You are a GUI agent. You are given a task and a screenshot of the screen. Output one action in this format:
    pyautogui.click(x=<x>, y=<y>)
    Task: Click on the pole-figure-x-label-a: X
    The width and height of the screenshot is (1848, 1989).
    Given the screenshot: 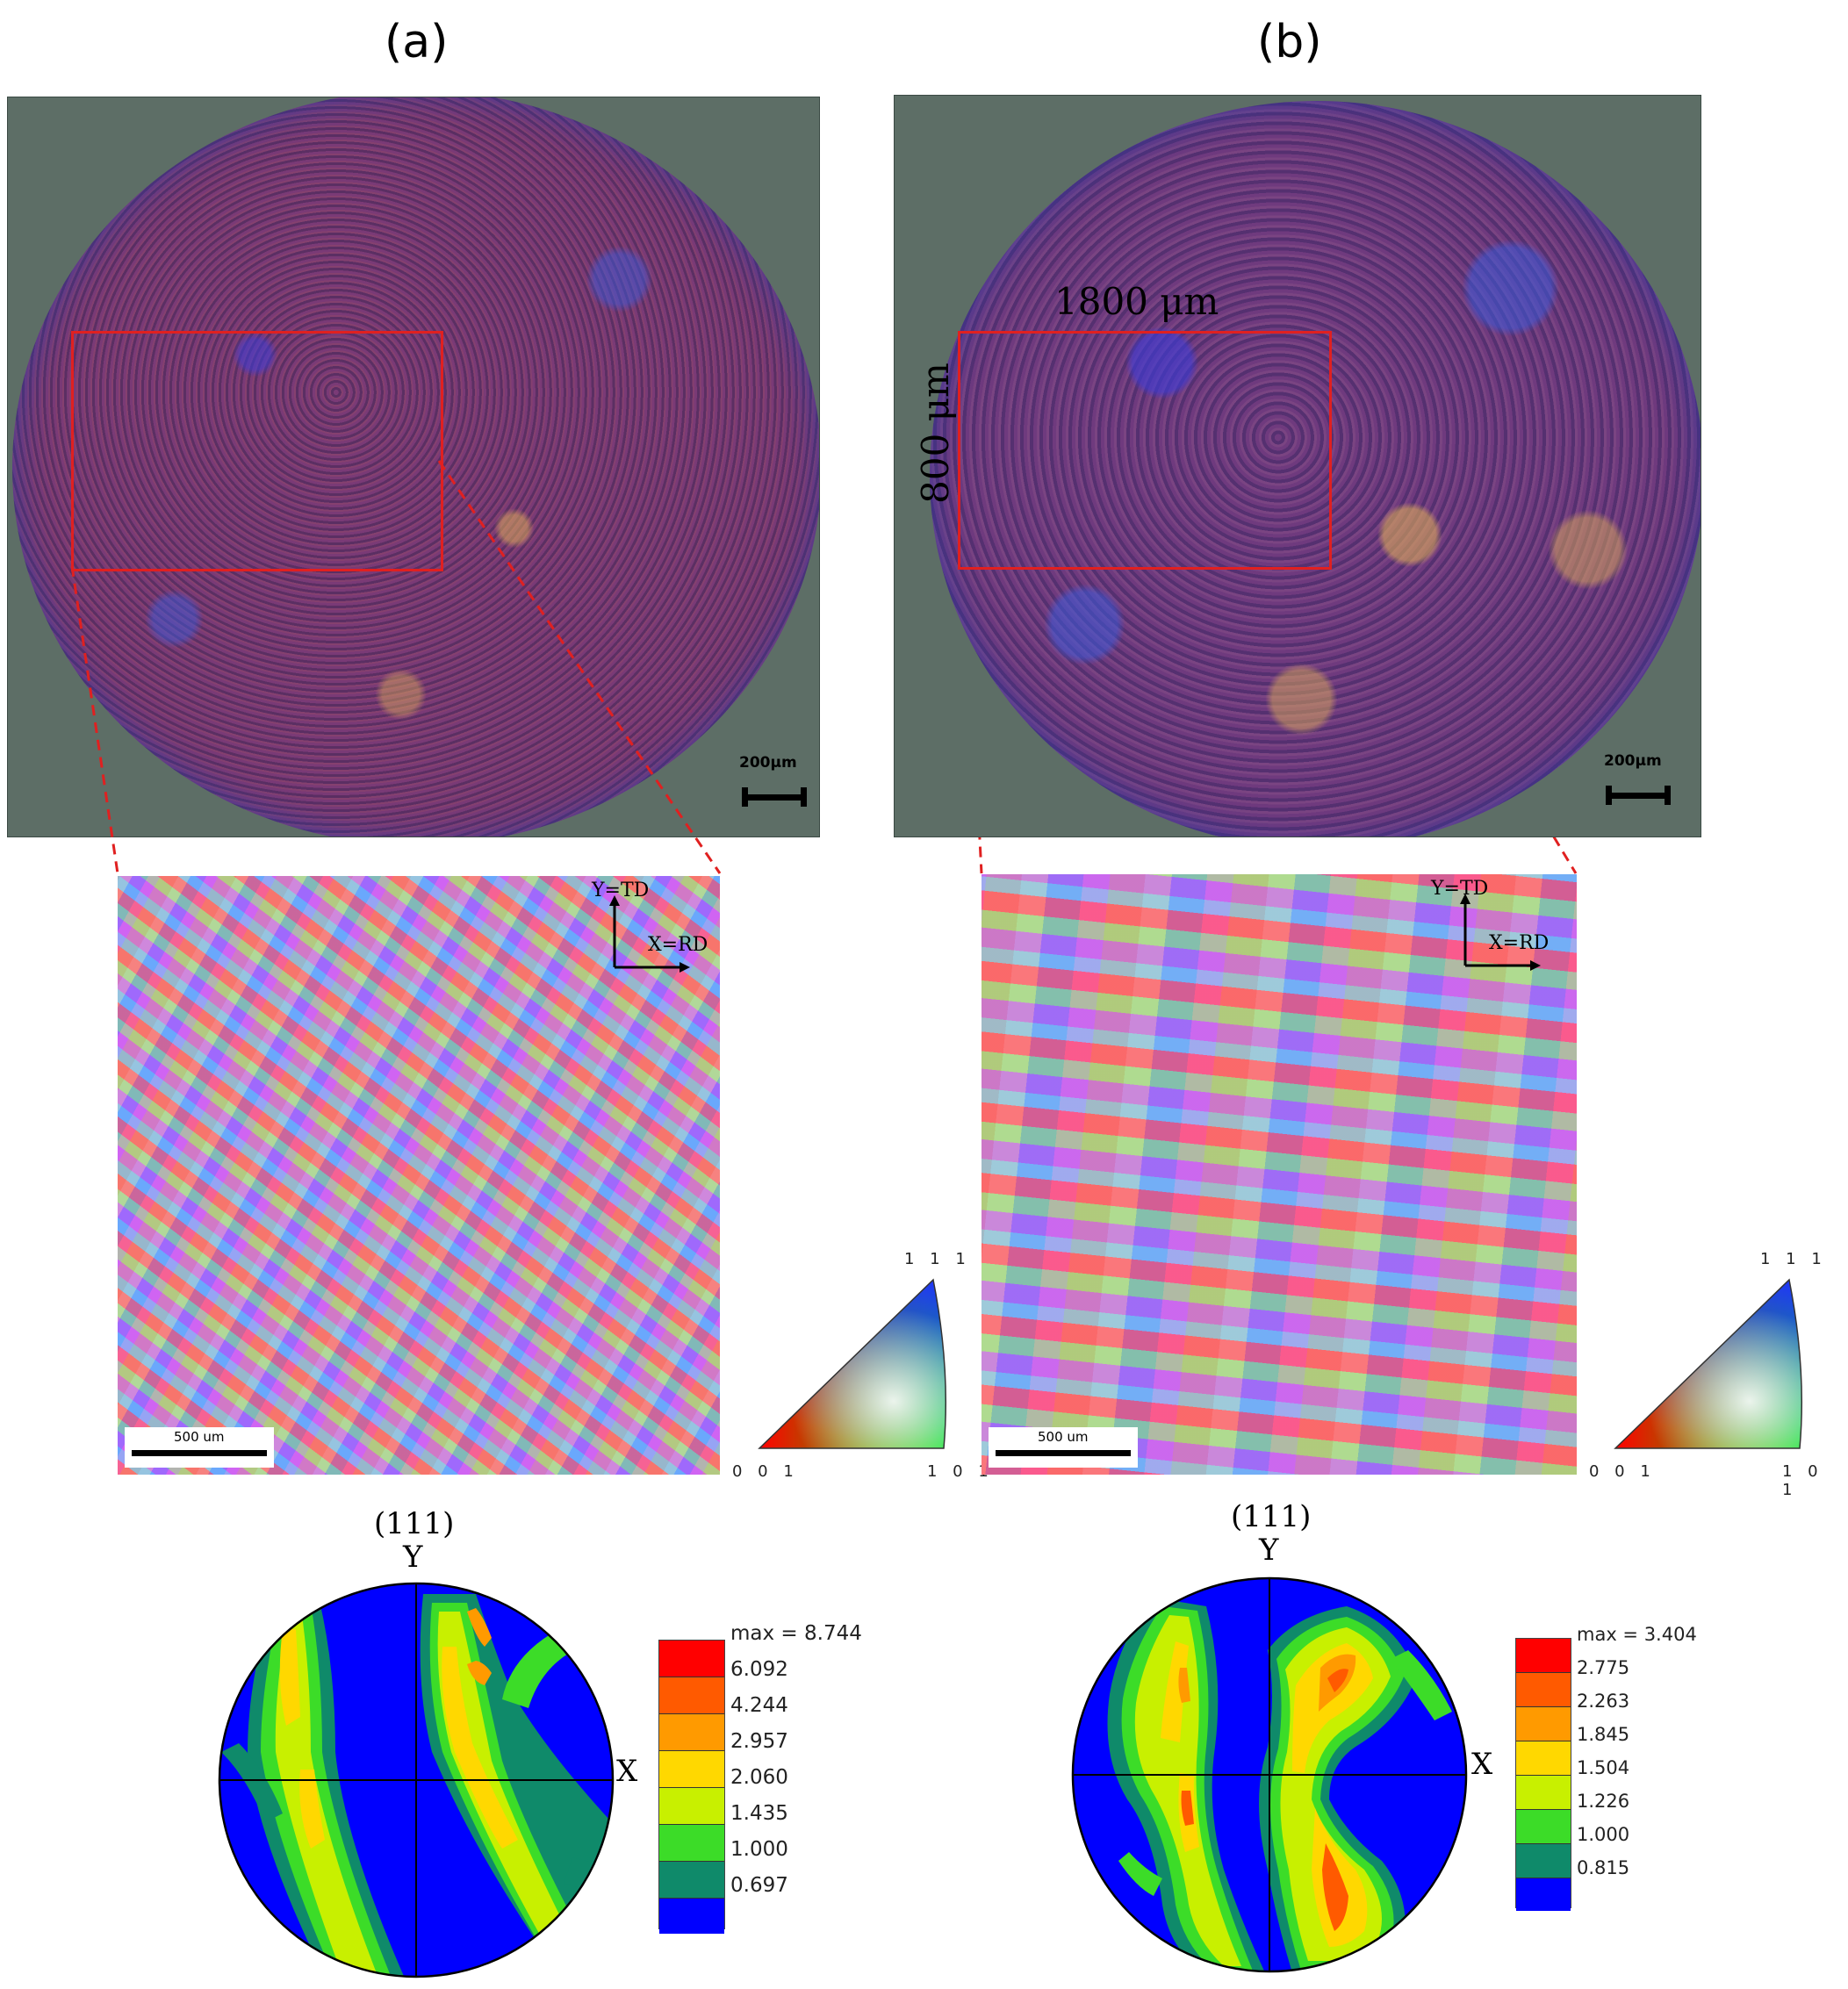 What is the action you would take?
    pyautogui.click(x=627, y=1771)
    